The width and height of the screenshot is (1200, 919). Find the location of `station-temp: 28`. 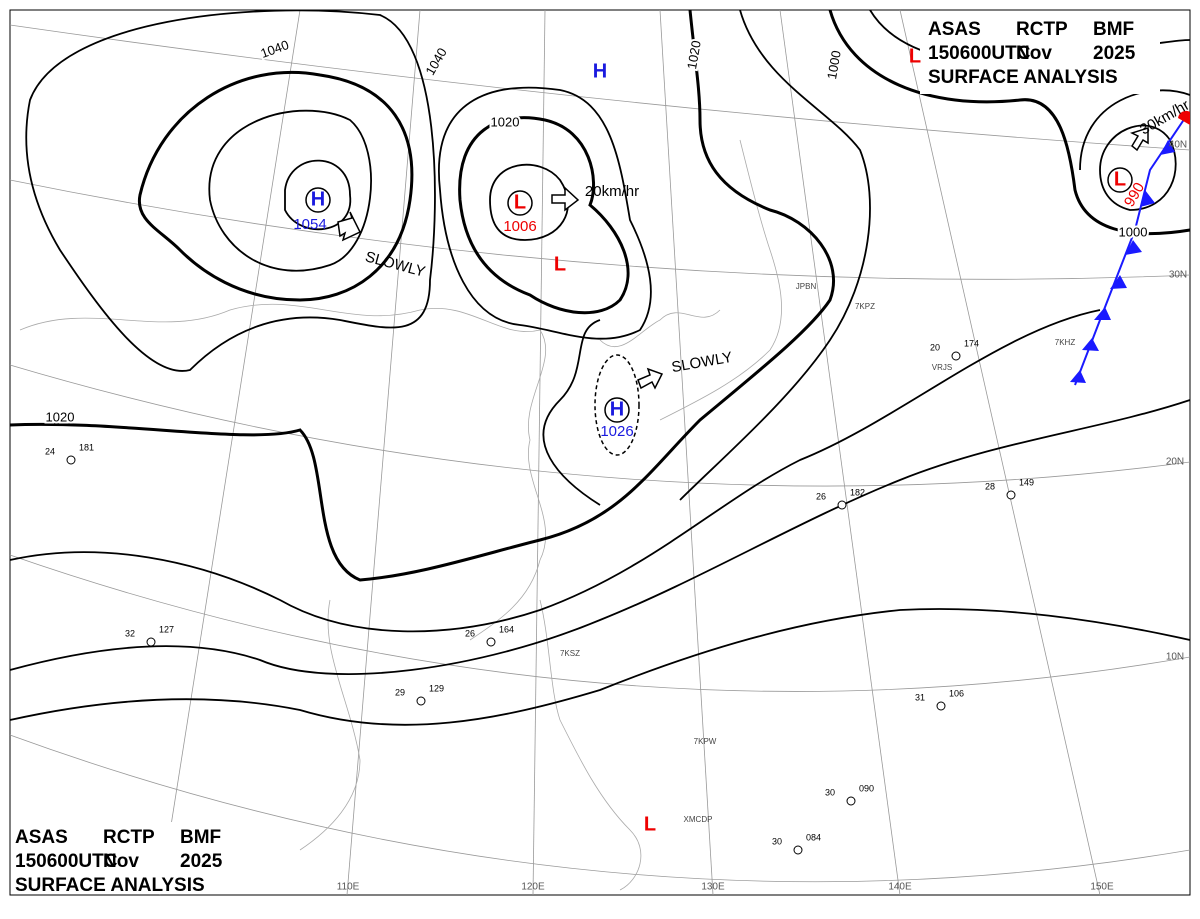

station-temp: 28 is located at coordinates (990, 486).